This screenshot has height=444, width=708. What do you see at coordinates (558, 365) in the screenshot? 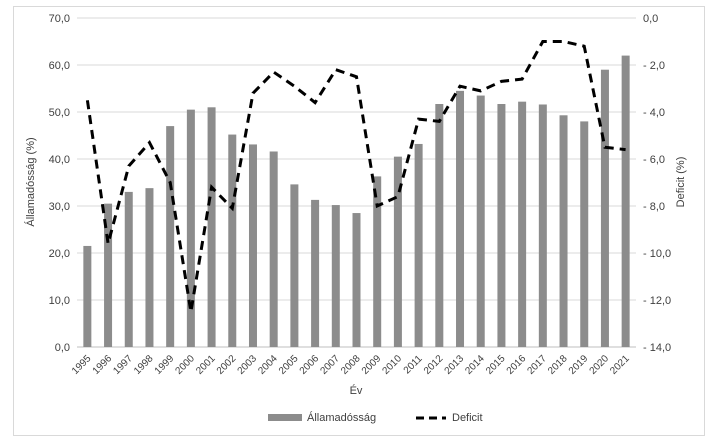
I see `x-tick-label: 2018` at bounding box center [558, 365].